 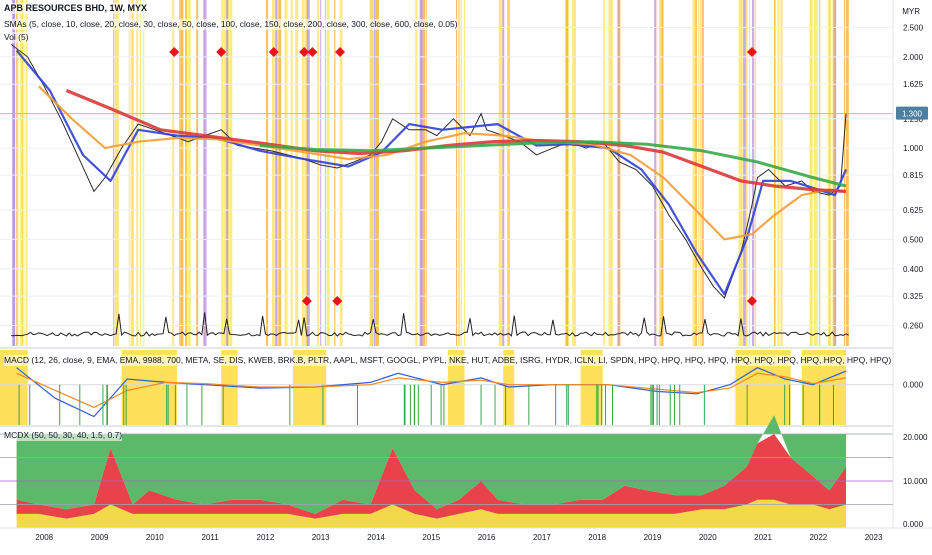 What do you see at coordinates (708, 537) in the screenshot?
I see `x-tick-label: 2020` at bounding box center [708, 537].